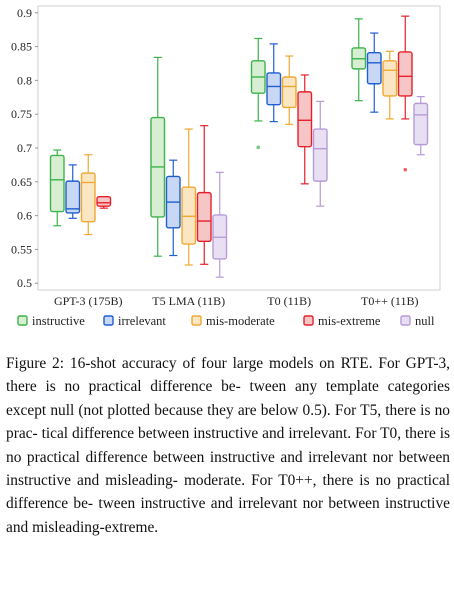 The image size is (454, 590). I want to click on legend-label: null, so click(425, 321).